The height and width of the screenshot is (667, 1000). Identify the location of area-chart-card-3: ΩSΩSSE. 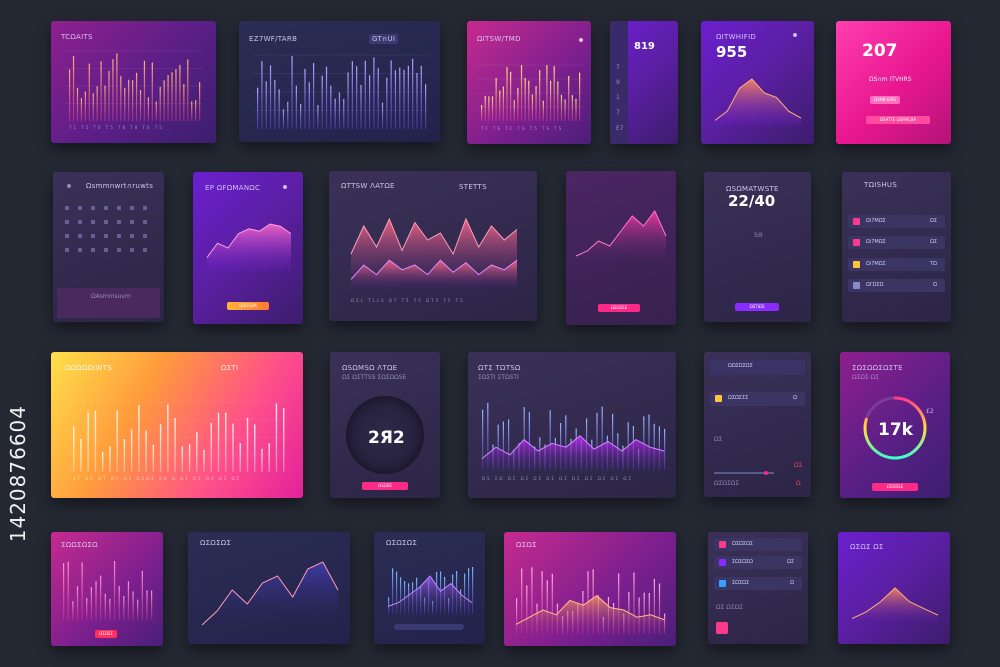
(621, 248).